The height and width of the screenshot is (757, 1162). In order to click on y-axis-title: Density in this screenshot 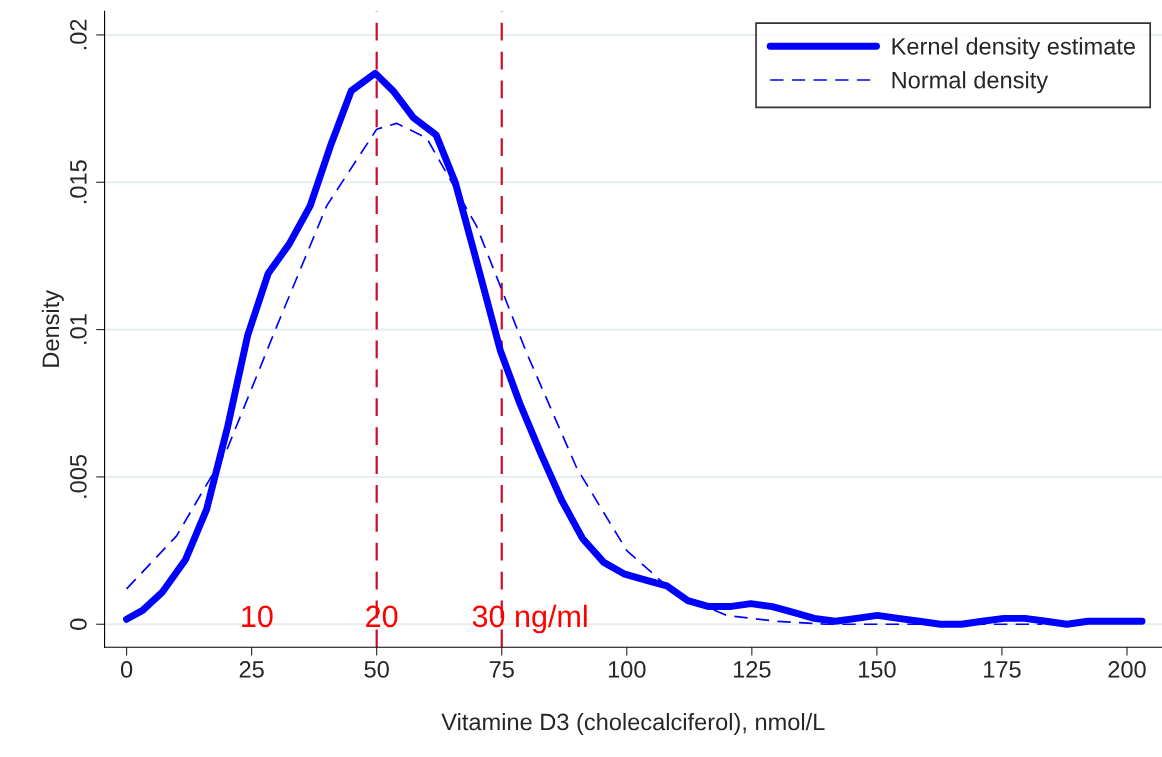, I will do `click(52, 328)`.